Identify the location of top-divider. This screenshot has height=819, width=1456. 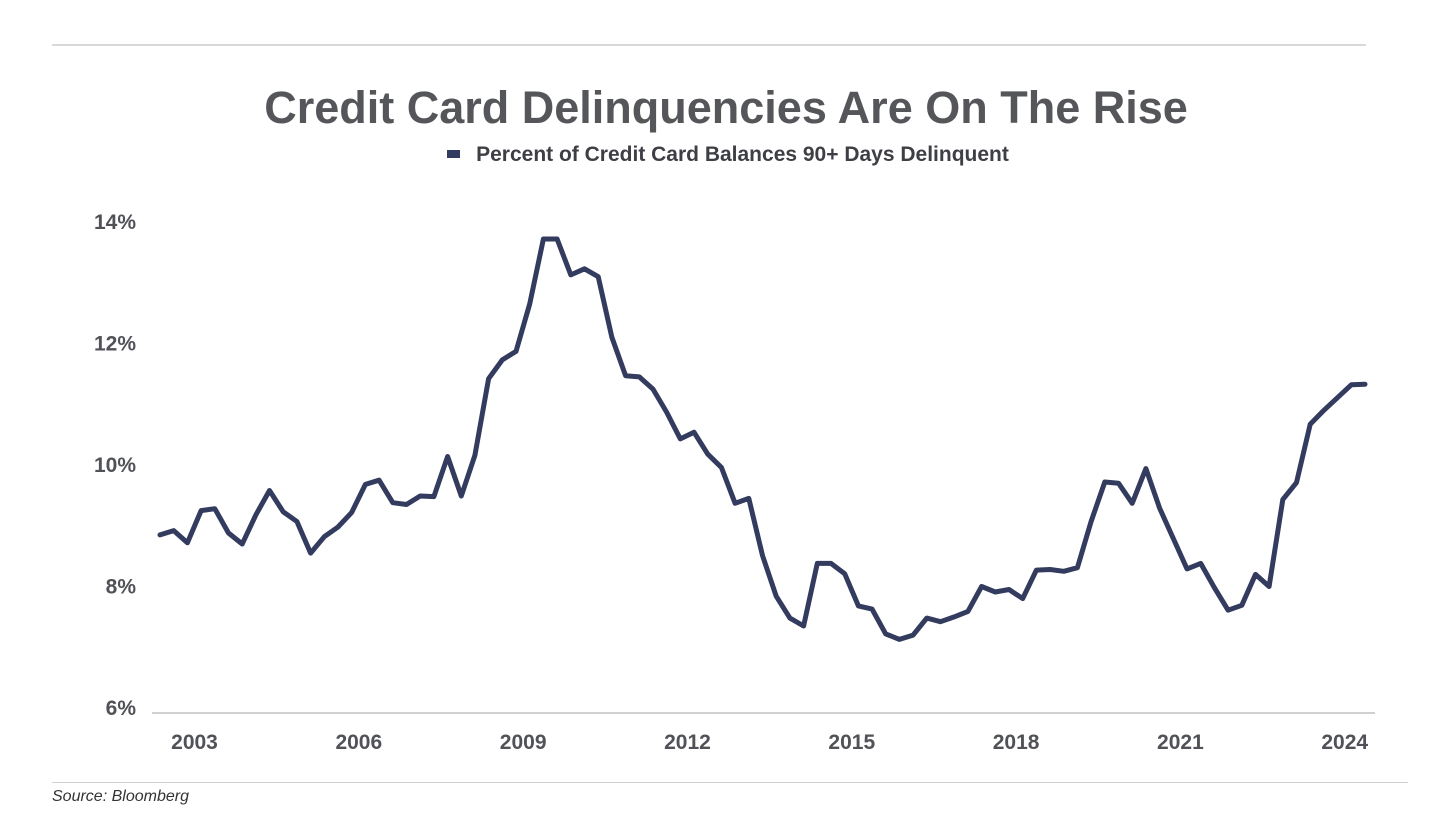
(709, 45).